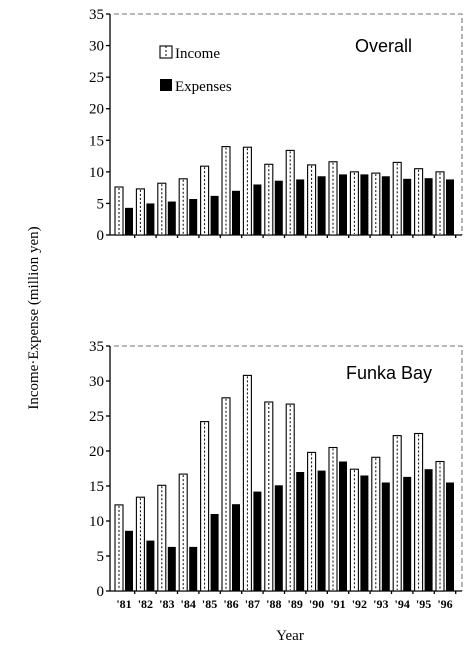 The height and width of the screenshot is (648, 468). I want to click on overall-y-tick-label: 10, so click(96, 173).